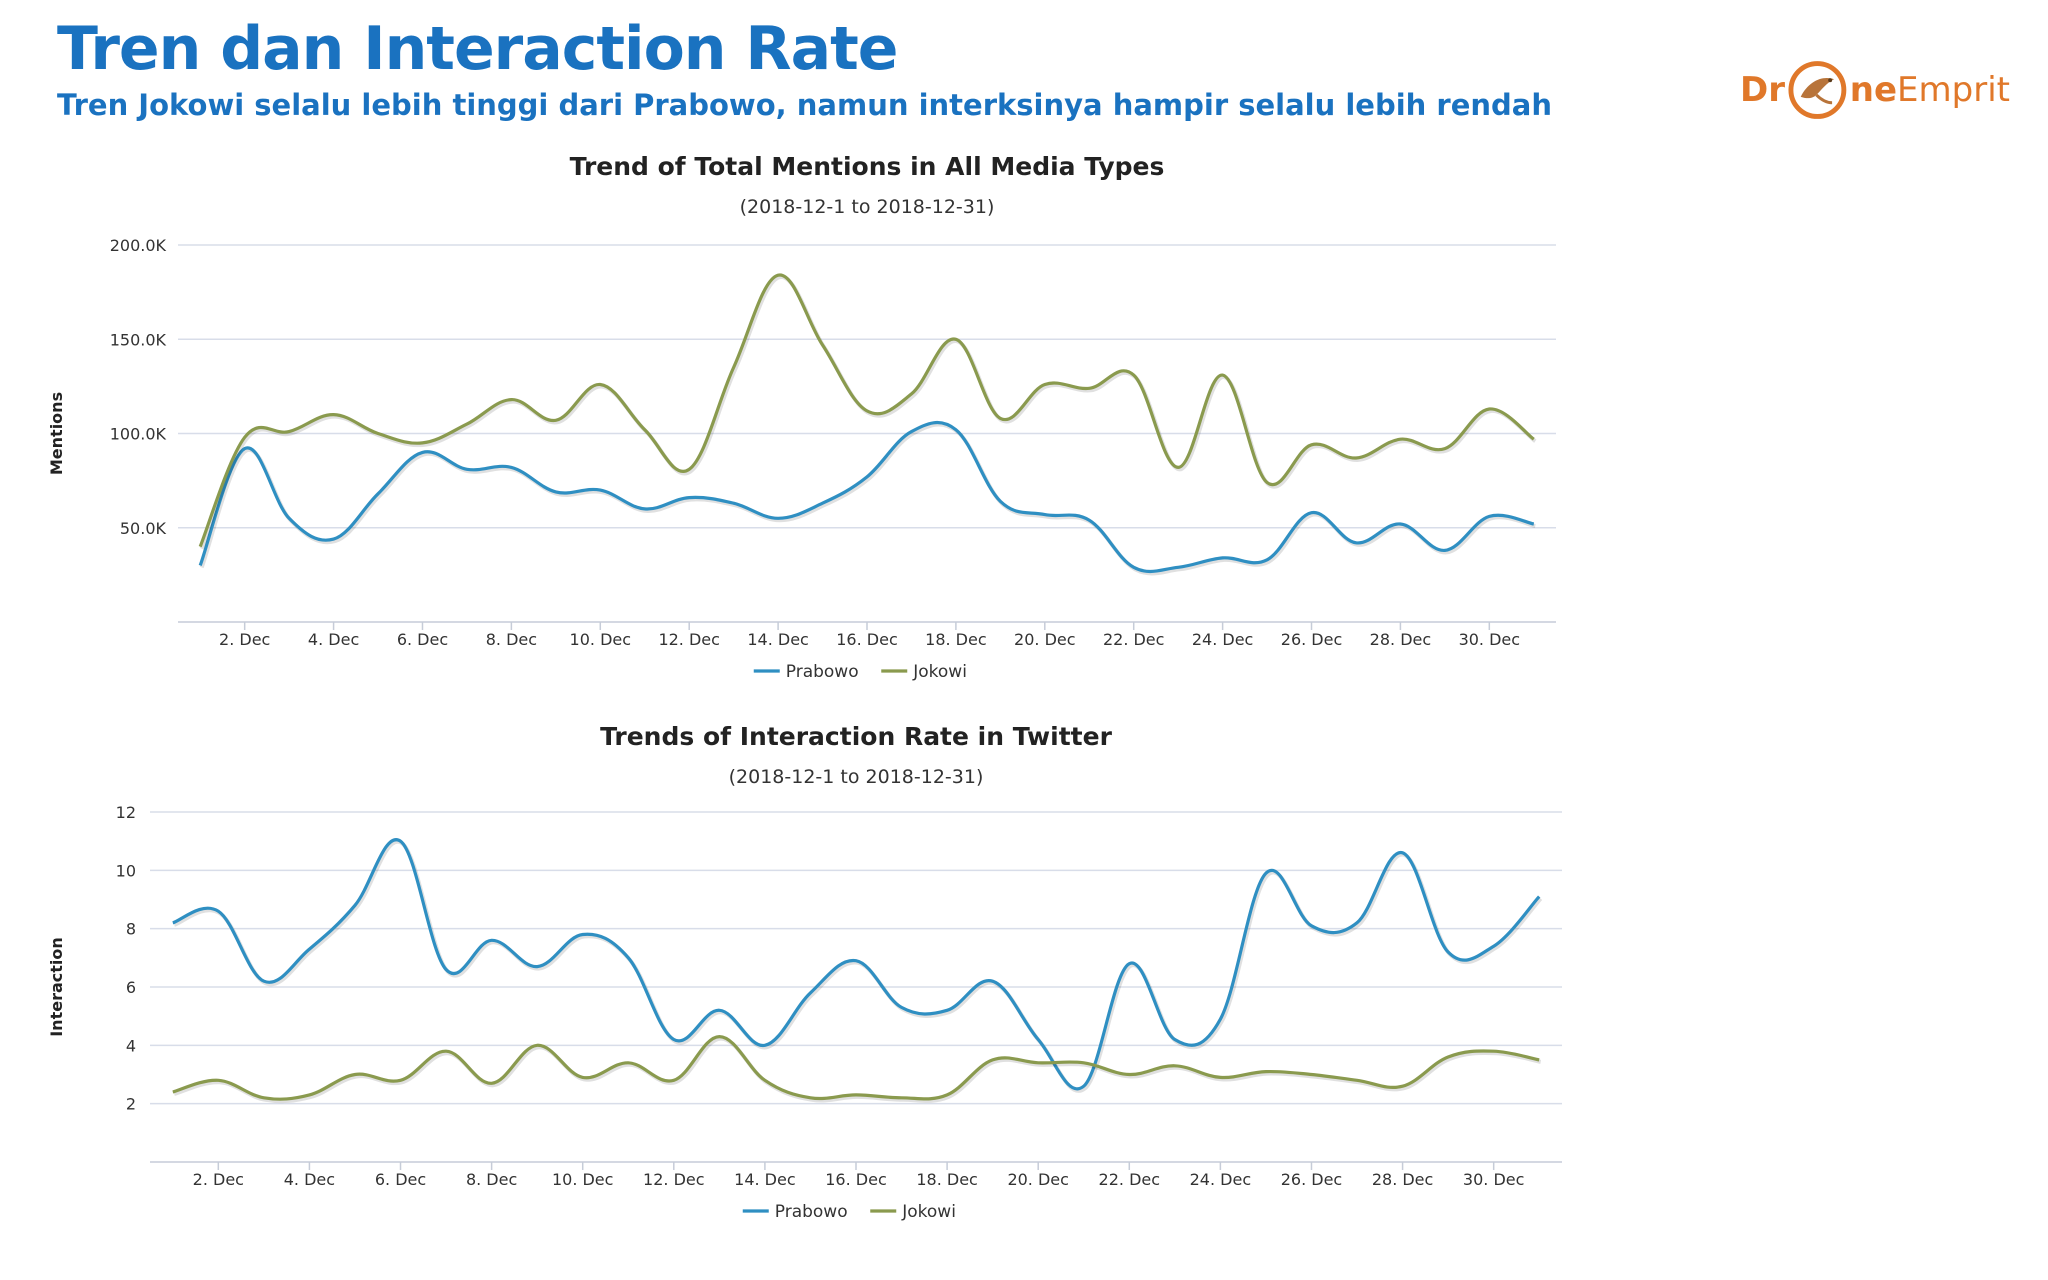 Image resolution: width=2048 pixels, height=1280 pixels. Describe the element at coordinates (131, 929) in the screenshot. I see `y-tick-label: 8` at that location.